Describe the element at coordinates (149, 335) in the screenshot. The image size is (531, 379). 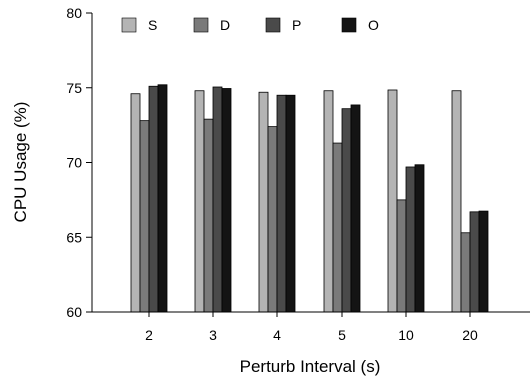
I see `x-tick-label: 2` at that location.